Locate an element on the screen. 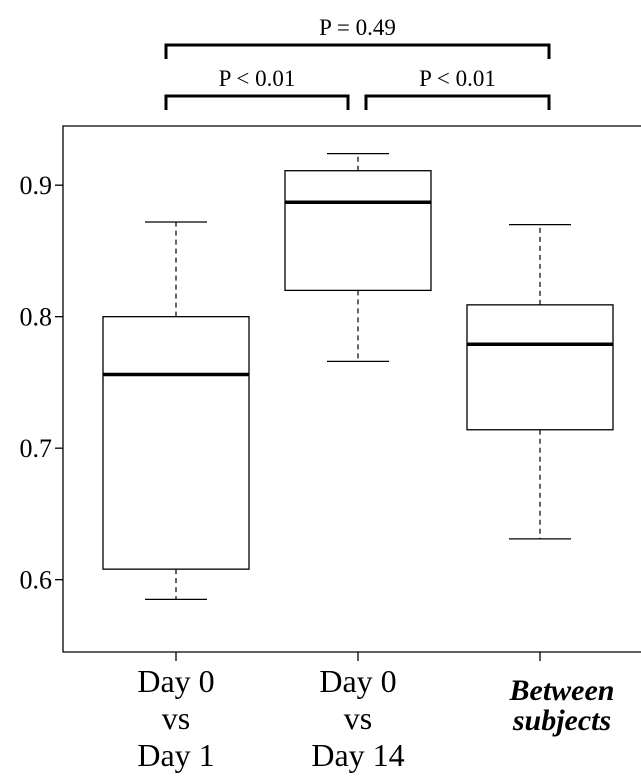  significance-brackets: P < 0.01 P < 0.01 P = 0.49 is located at coordinates (357, 62).